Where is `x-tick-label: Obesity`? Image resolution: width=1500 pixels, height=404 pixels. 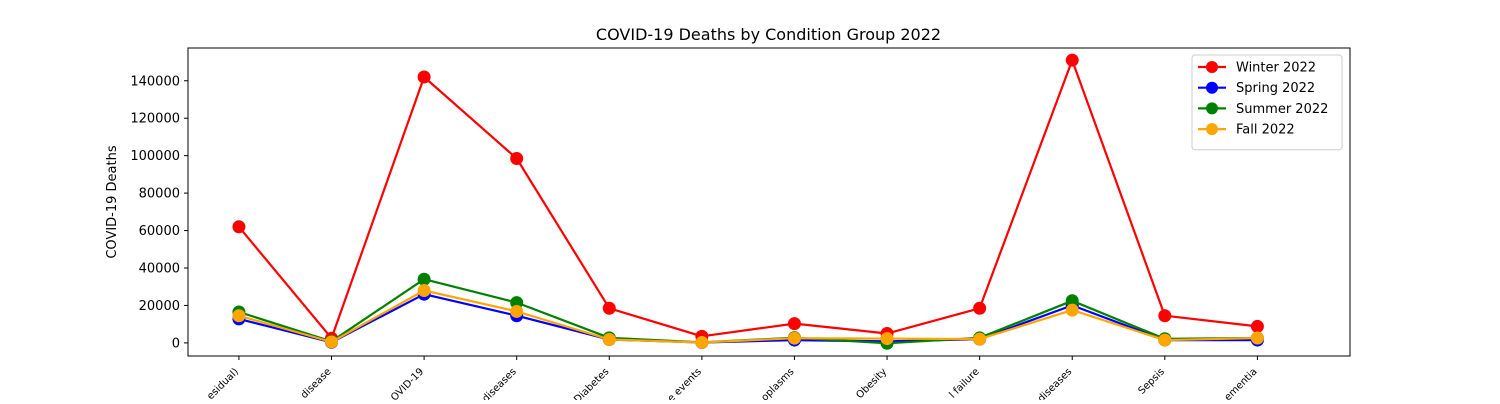
x-tick-label: Obesity is located at coordinates (871, 383).